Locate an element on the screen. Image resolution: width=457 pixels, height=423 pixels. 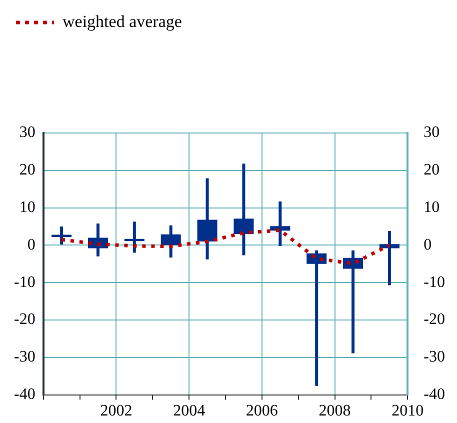
x-tick-label: 2010 is located at coordinates (408, 411).